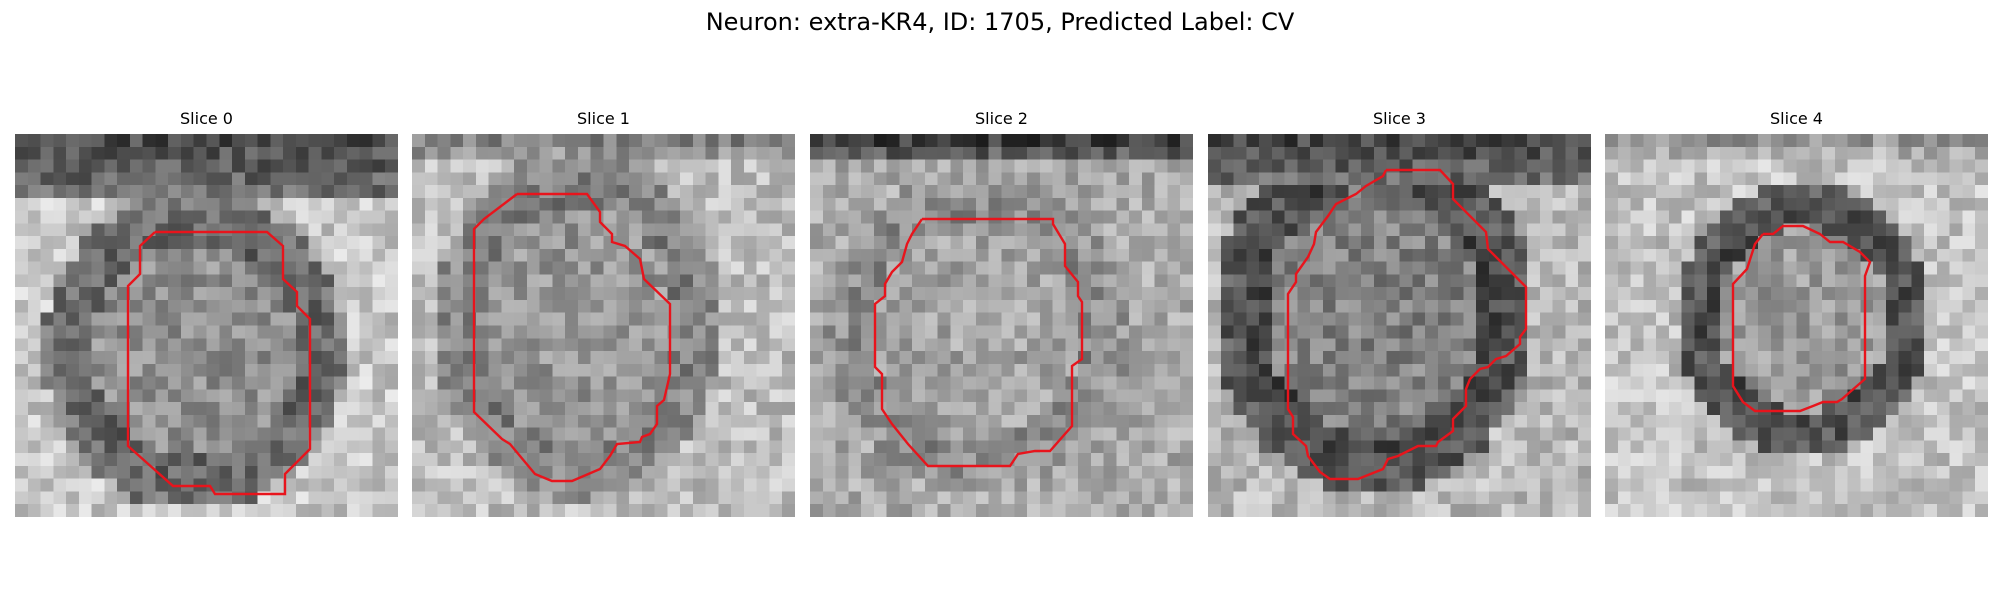 The height and width of the screenshot is (600, 2000). What do you see at coordinates (1001, 118) in the screenshot?
I see `slice-title-2: Slice 2` at bounding box center [1001, 118].